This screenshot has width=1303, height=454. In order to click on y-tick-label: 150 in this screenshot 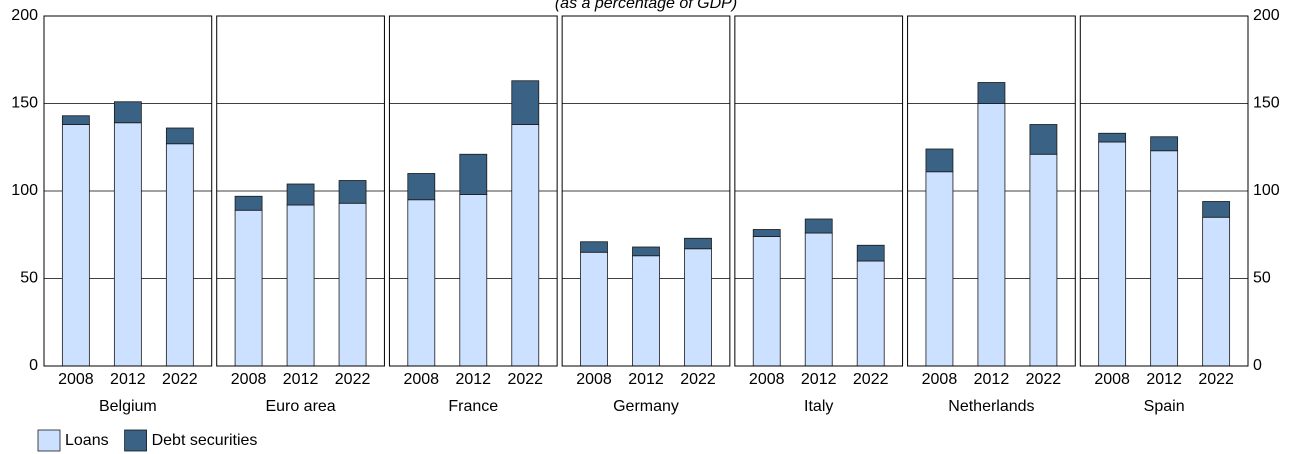, I will do `click(24, 103)`.